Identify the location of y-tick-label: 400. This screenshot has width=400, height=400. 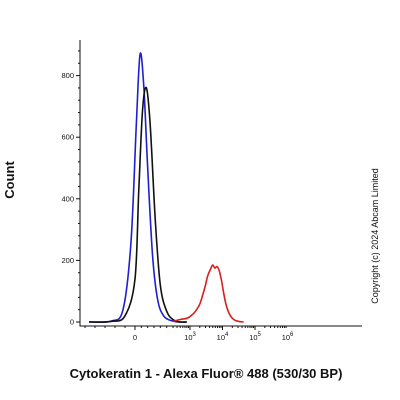
(67, 198).